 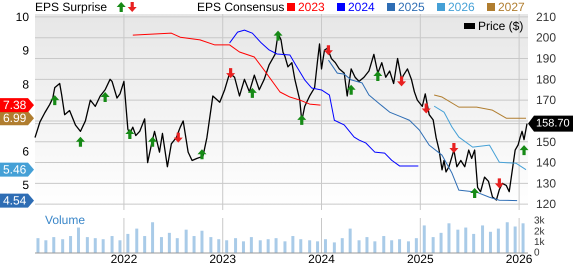 I want to click on annotation: EPS Surprise, so click(x=71, y=7).